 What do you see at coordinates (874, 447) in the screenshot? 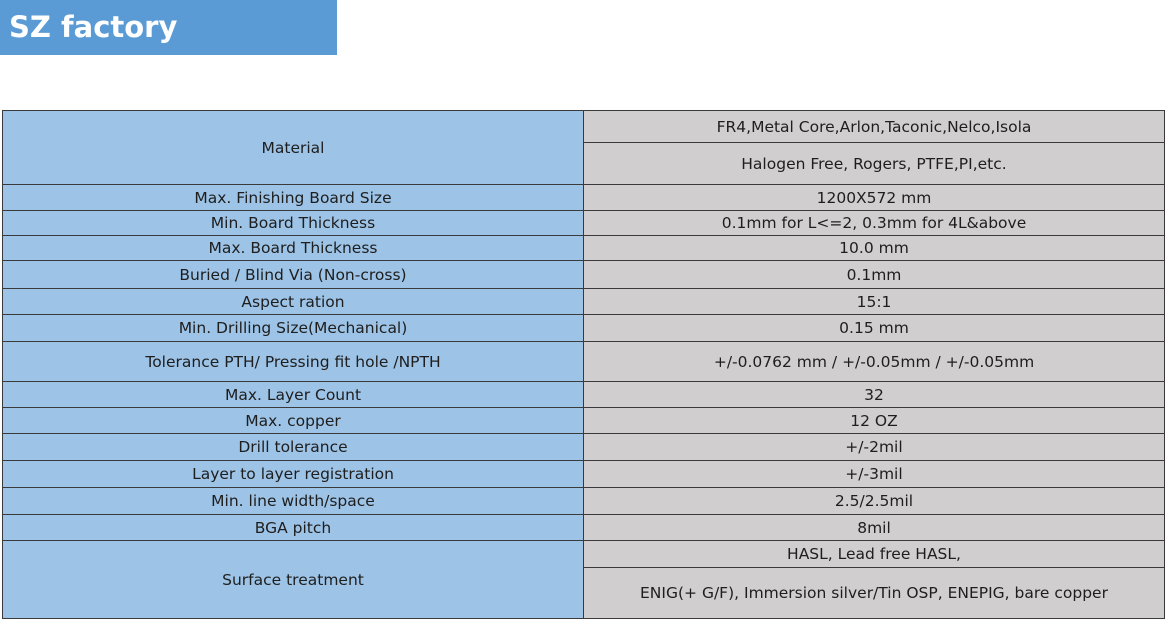
I see `row-value: +/-2mil` at bounding box center [874, 447].